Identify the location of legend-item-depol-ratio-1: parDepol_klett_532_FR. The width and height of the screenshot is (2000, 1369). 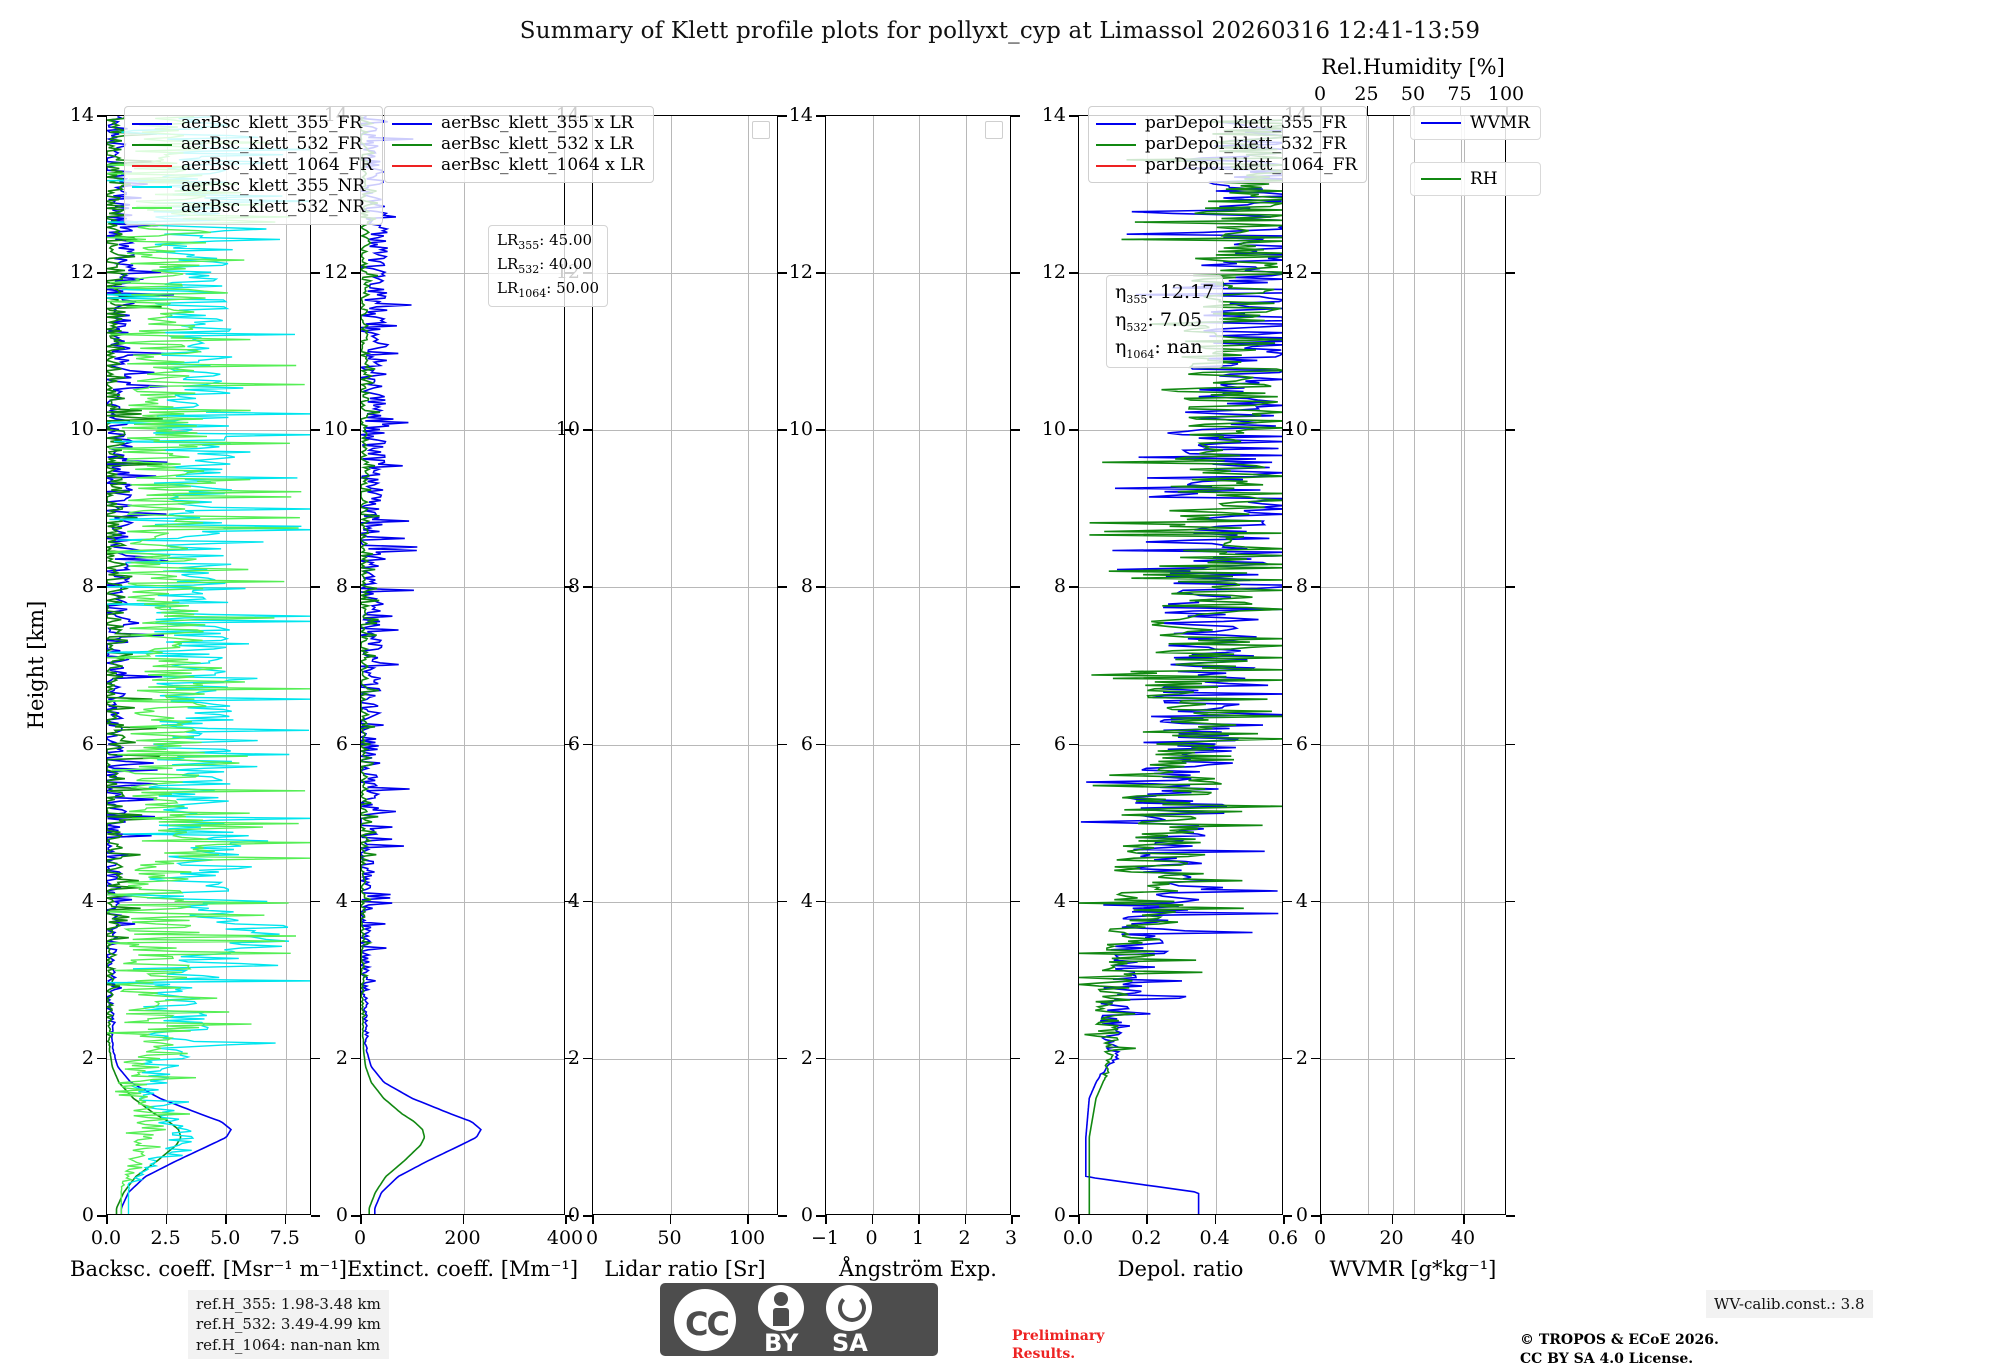
(1226, 144).